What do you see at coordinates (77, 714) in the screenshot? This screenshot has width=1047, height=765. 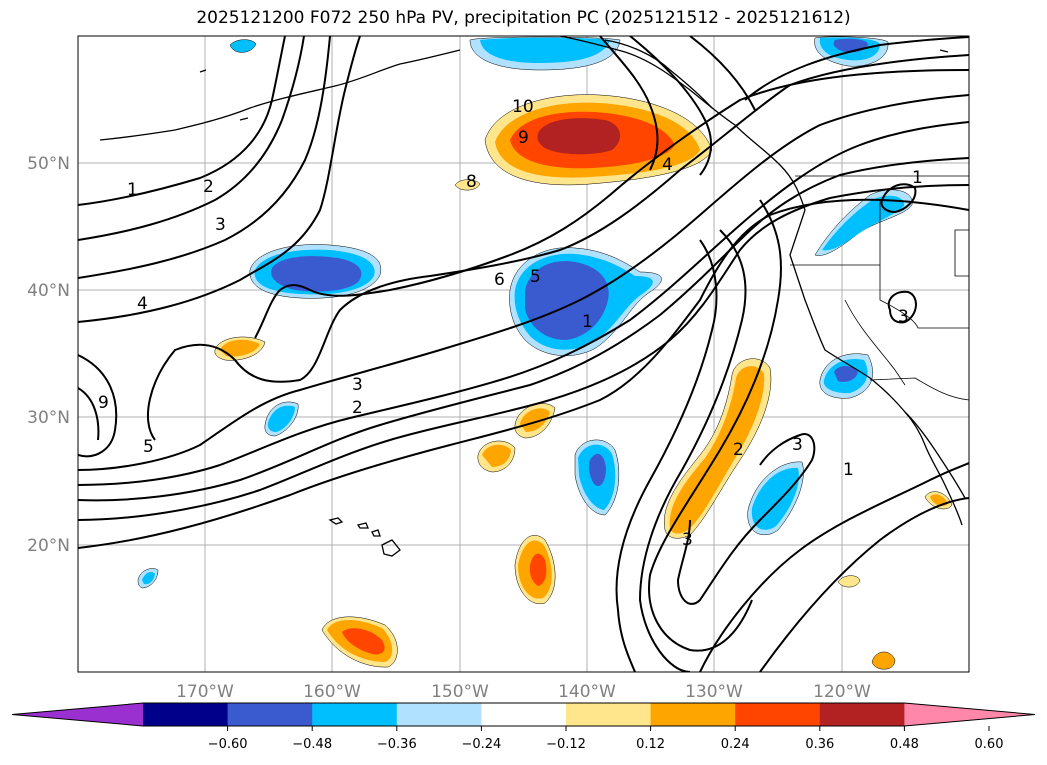 I see `colorbar-extend-low` at bounding box center [77, 714].